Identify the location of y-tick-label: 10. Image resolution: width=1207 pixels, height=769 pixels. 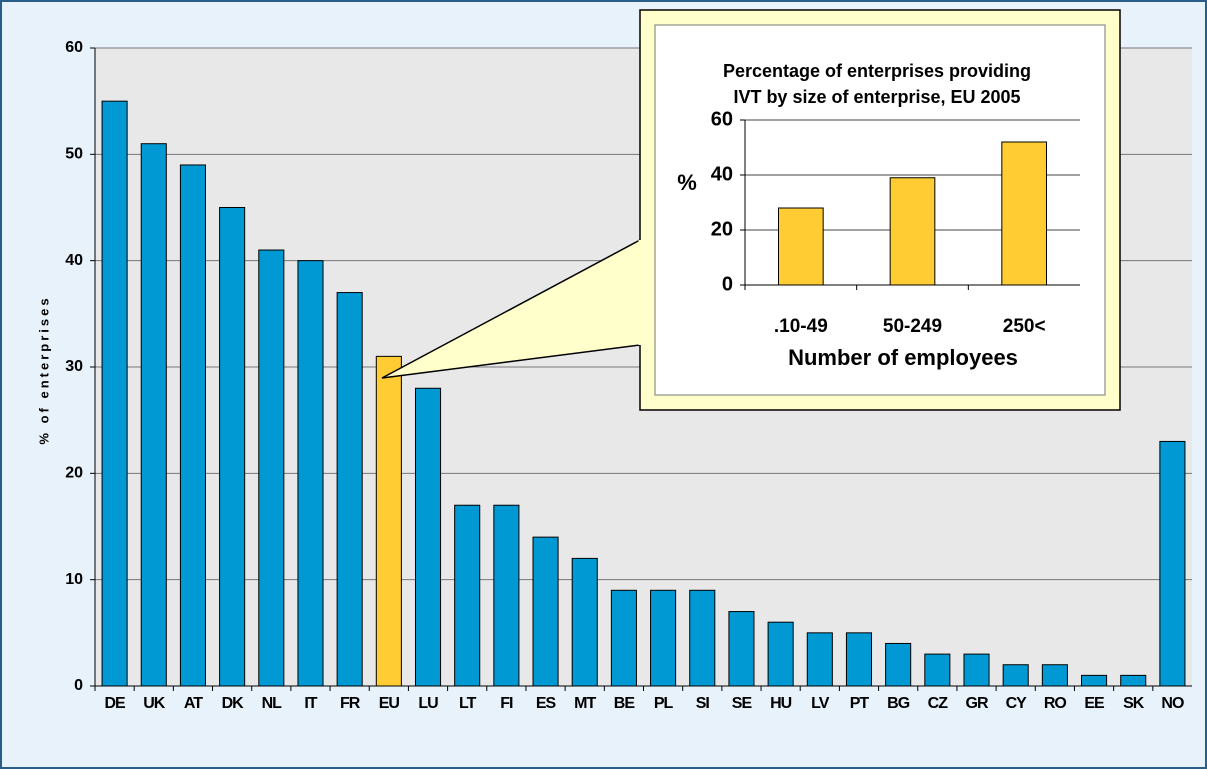
(74, 579).